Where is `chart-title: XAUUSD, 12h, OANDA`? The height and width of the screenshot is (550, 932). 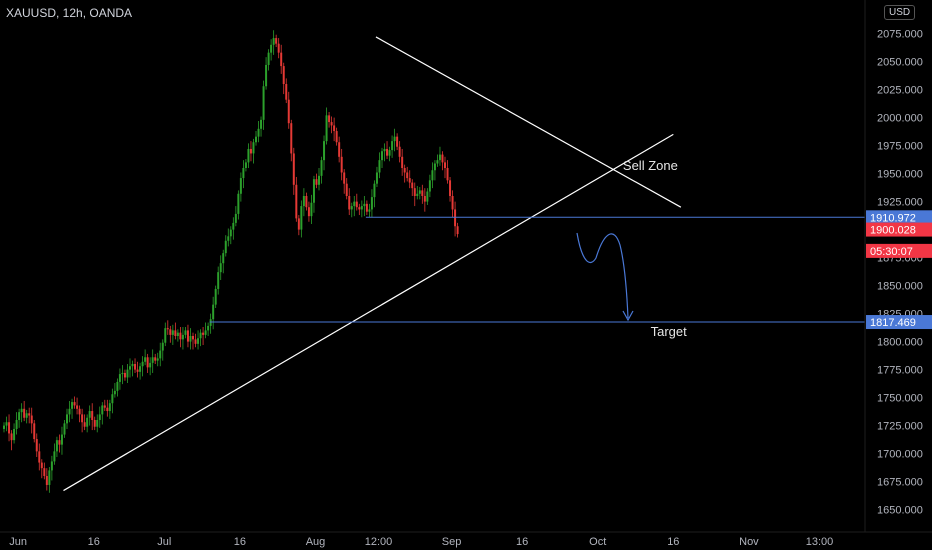
chart-title: XAUUSD, 12h, OANDA is located at coordinates (69, 13).